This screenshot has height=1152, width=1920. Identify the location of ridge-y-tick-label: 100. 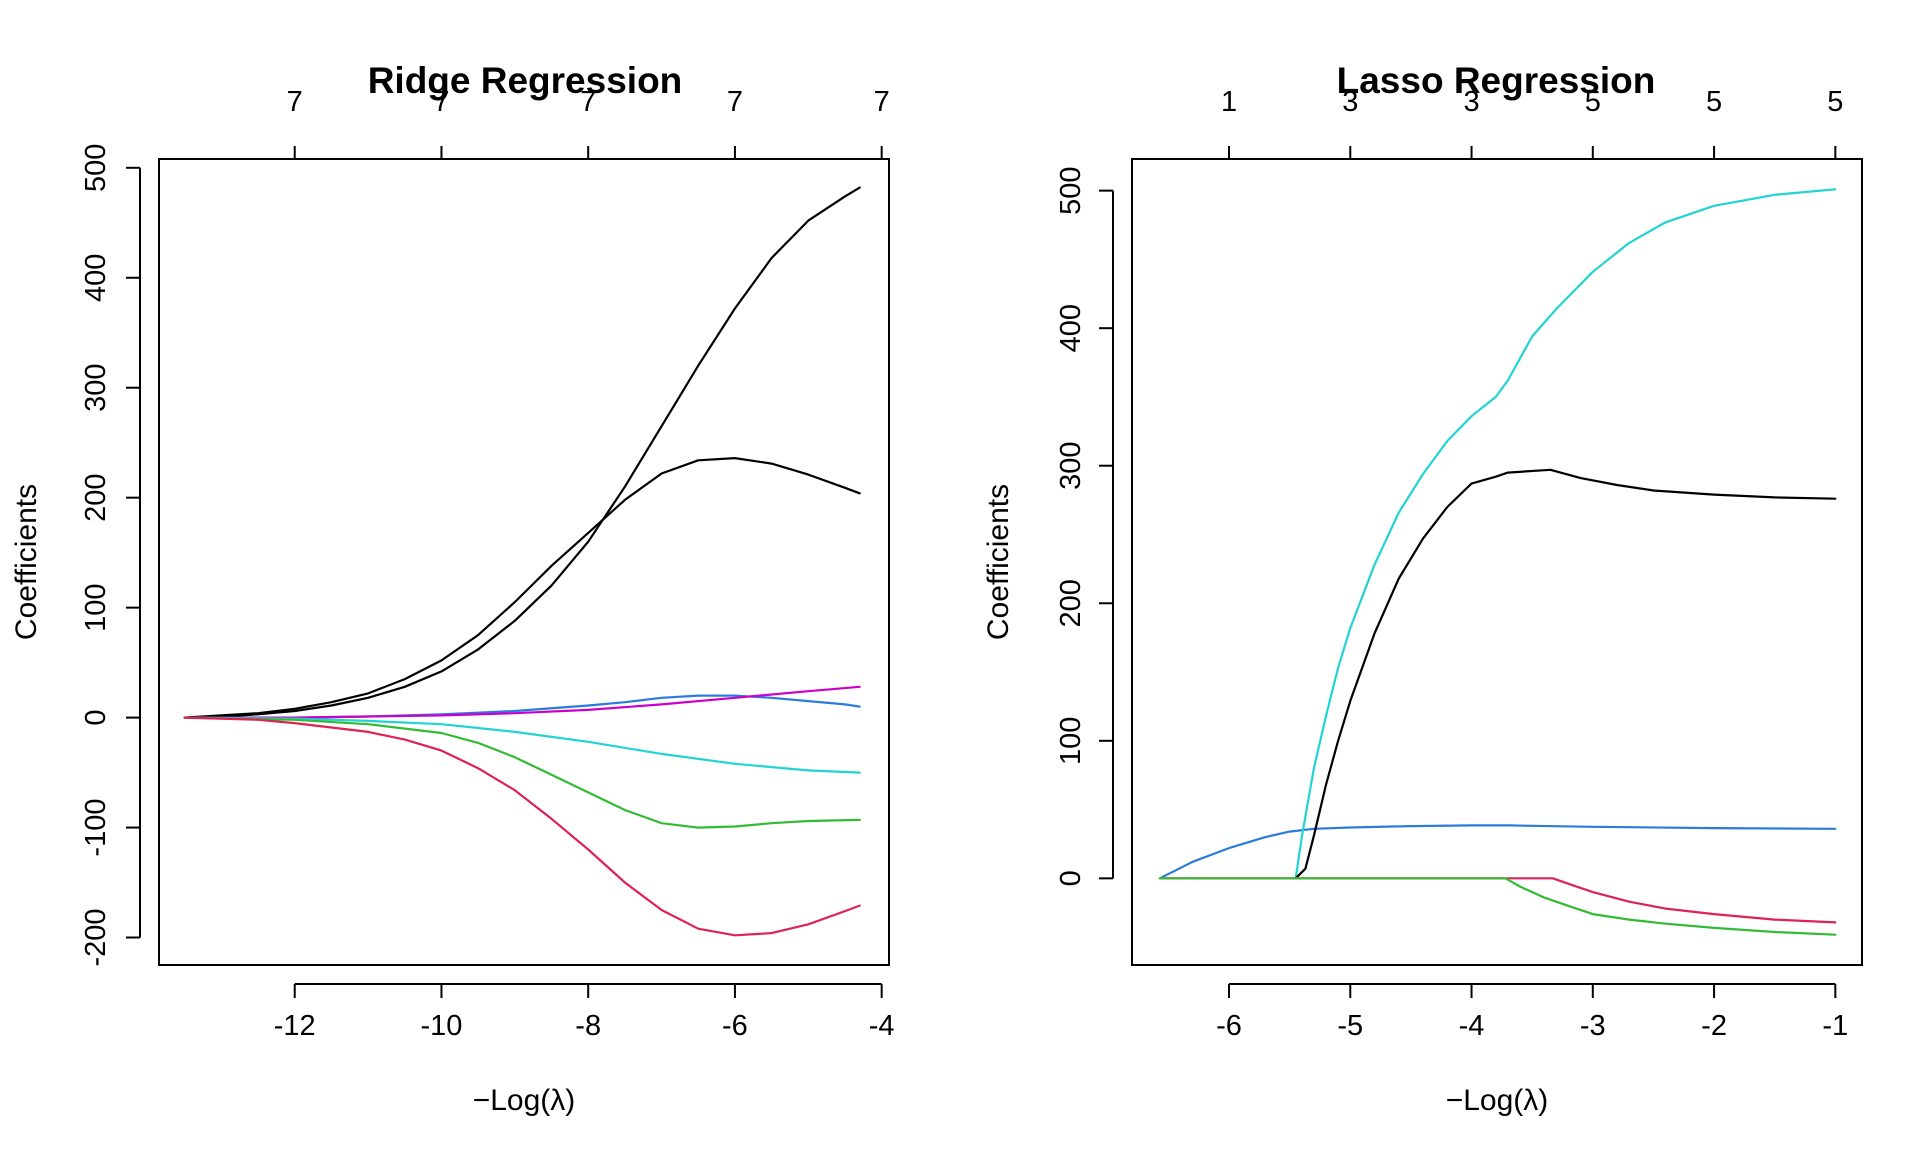
(96, 607).